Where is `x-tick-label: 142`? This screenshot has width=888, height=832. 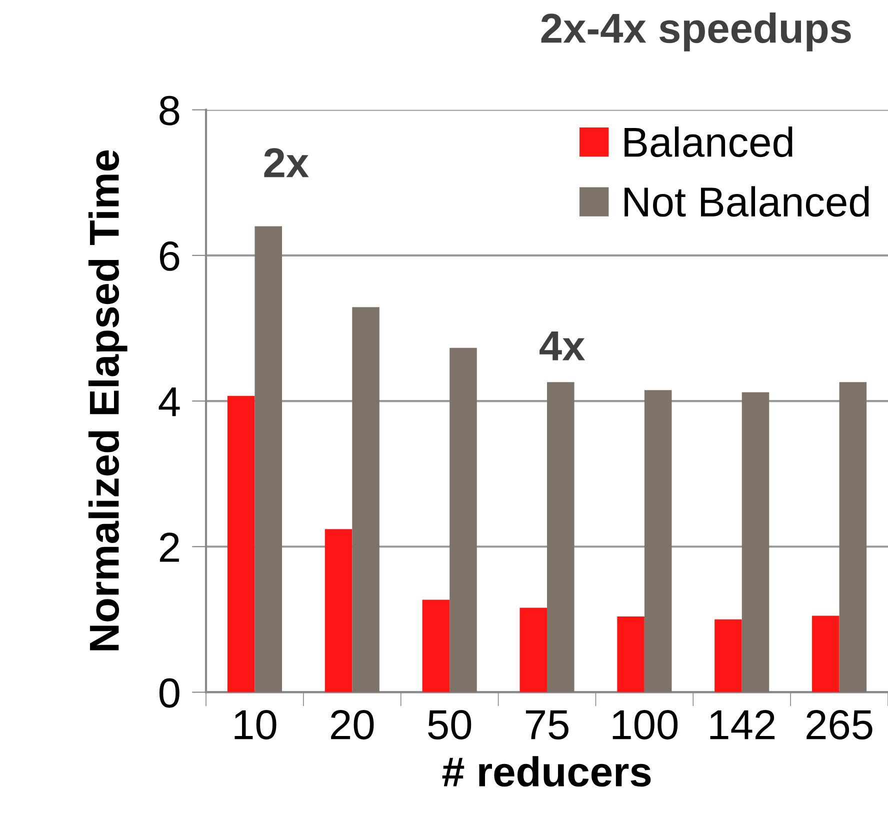 x-tick-label: 142 is located at coordinates (742, 725).